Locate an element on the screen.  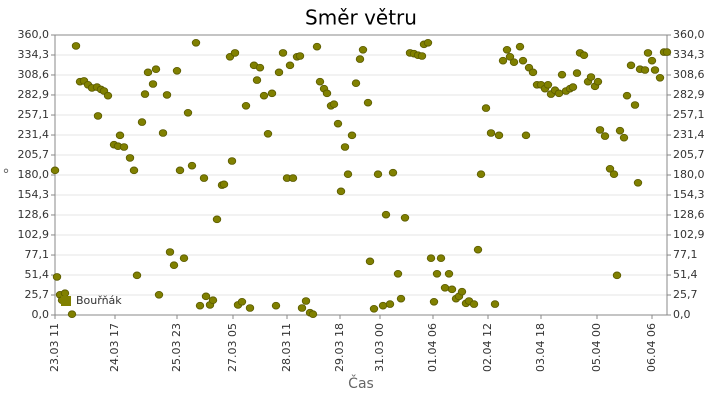
y2-tick-label: 102,9 is located at coordinates (689, 234).